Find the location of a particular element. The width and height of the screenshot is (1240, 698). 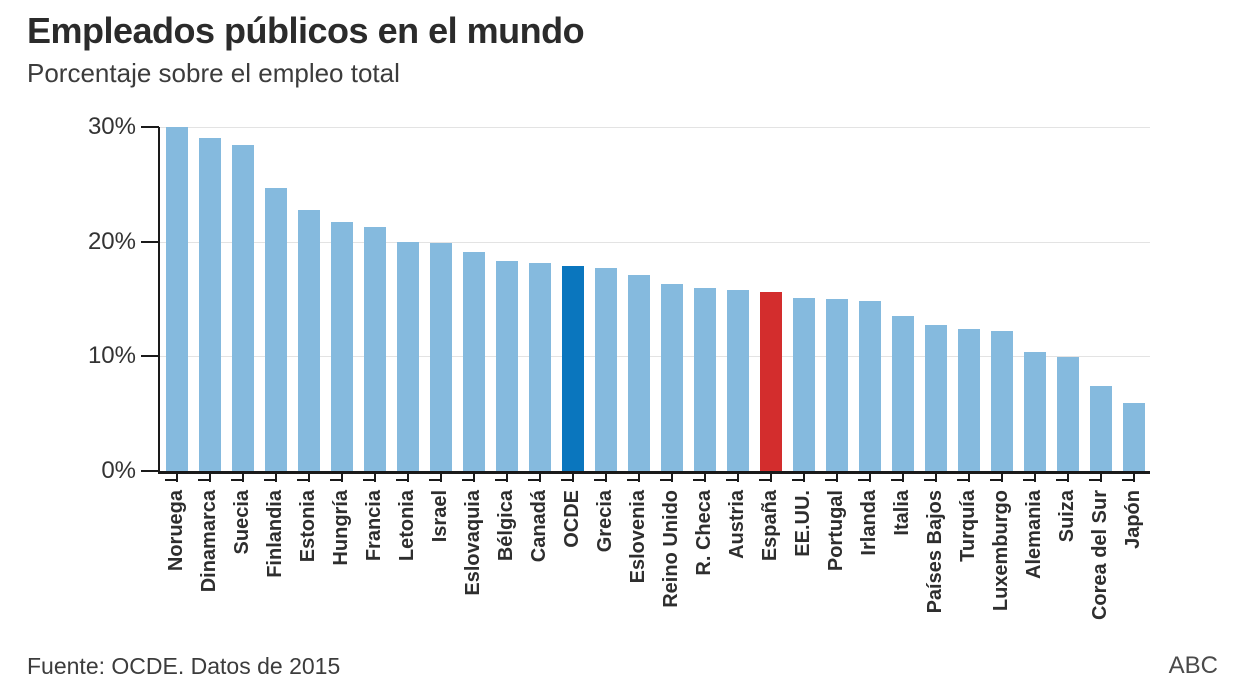

x-label-eslovenia: Eslovenia is located at coordinates (638, 533).